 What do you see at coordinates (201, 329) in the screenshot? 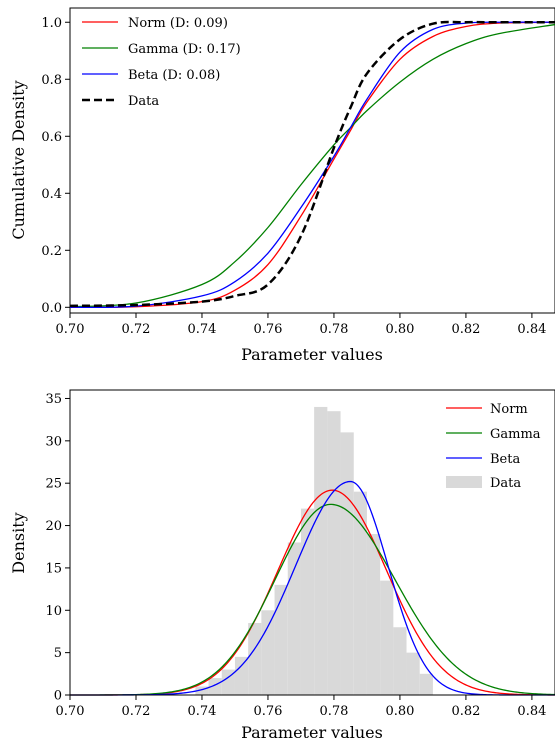
I see `cdf-x-tick-label: 0.74` at bounding box center [201, 329].